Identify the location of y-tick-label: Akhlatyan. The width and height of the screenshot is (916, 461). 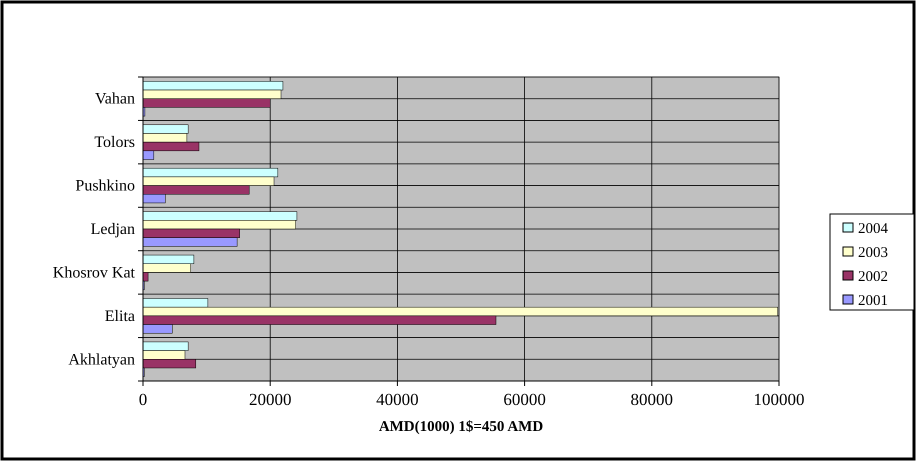
(101, 359).